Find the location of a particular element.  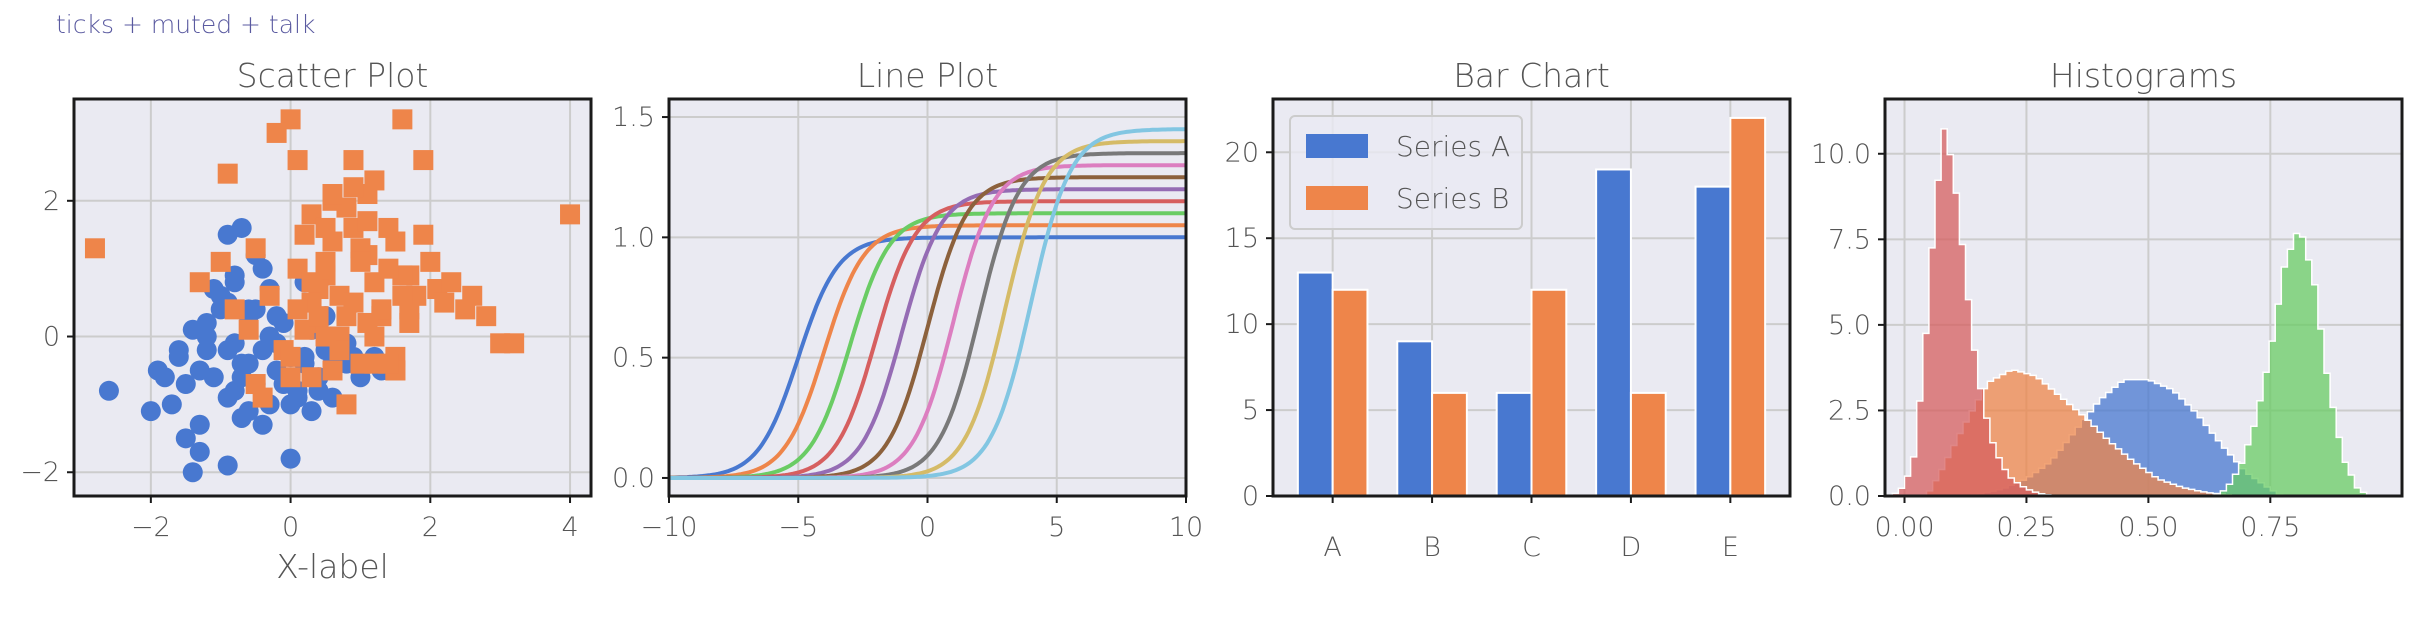

x-tick-label: 0.00 is located at coordinates (1904, 527).